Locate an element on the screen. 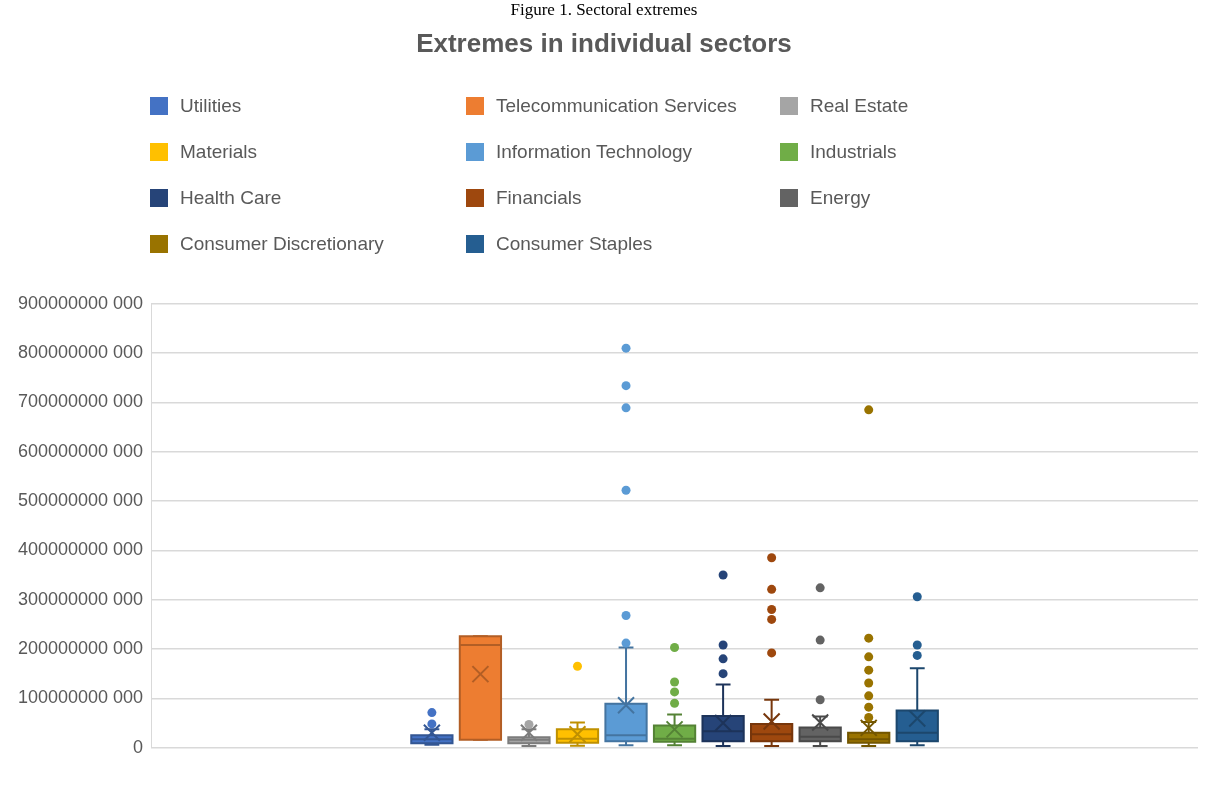  caption: Figure 1. Sectoral extremes is located at coordinates (604, 10).